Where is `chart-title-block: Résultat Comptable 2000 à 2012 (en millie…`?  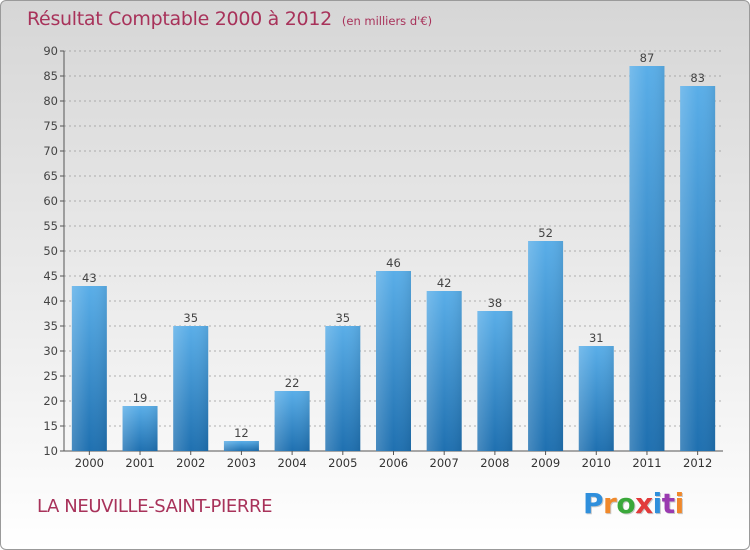
chart-title-block: Résultat Comptable 2000 à 2012 (en millie… is located at coordinates (229, 19).